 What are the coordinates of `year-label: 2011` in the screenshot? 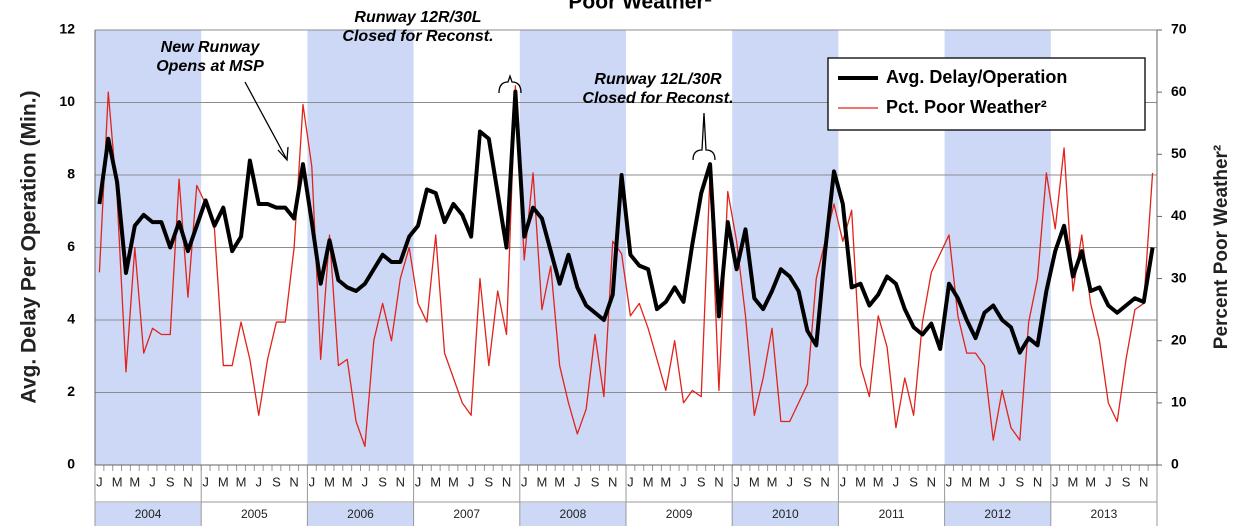 It's located at (892, 514).